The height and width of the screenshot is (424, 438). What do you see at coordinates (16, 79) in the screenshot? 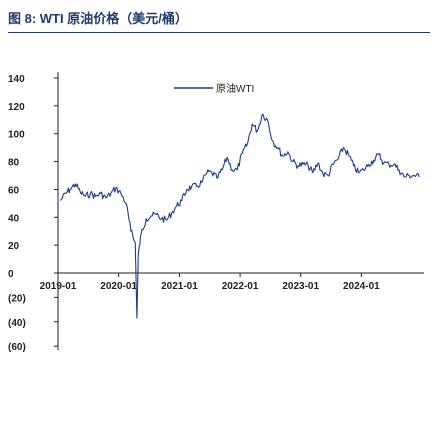
I see `y-tick-label: 140` at bounding box center [16, 79].